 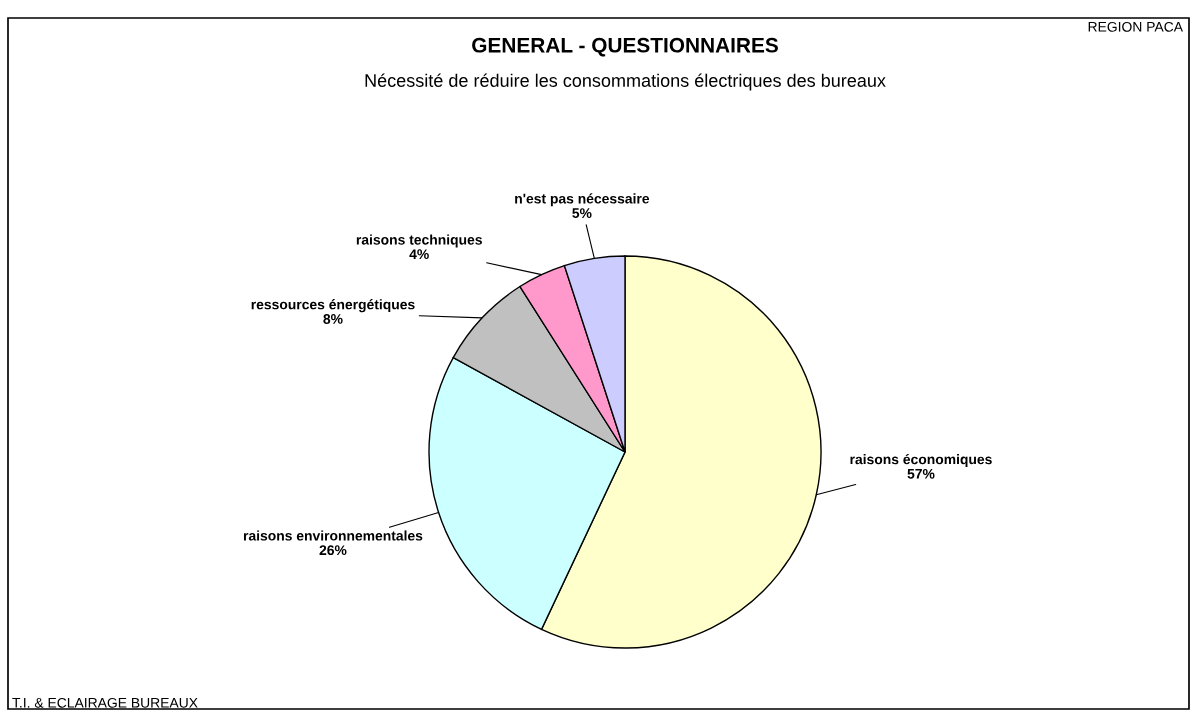 I want to click on text: REGION PACA, so click(x=1135, y=26).